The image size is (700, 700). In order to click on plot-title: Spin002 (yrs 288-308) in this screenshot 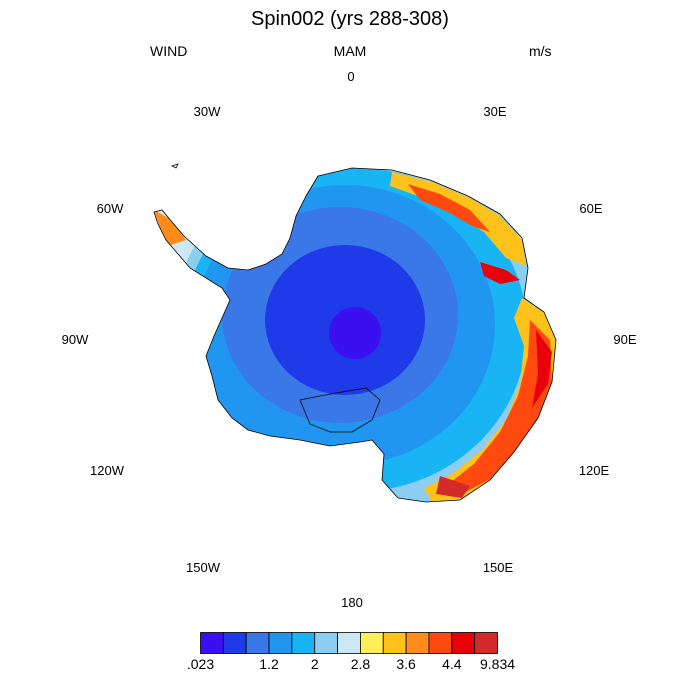, I will do `click(350, 19)`.